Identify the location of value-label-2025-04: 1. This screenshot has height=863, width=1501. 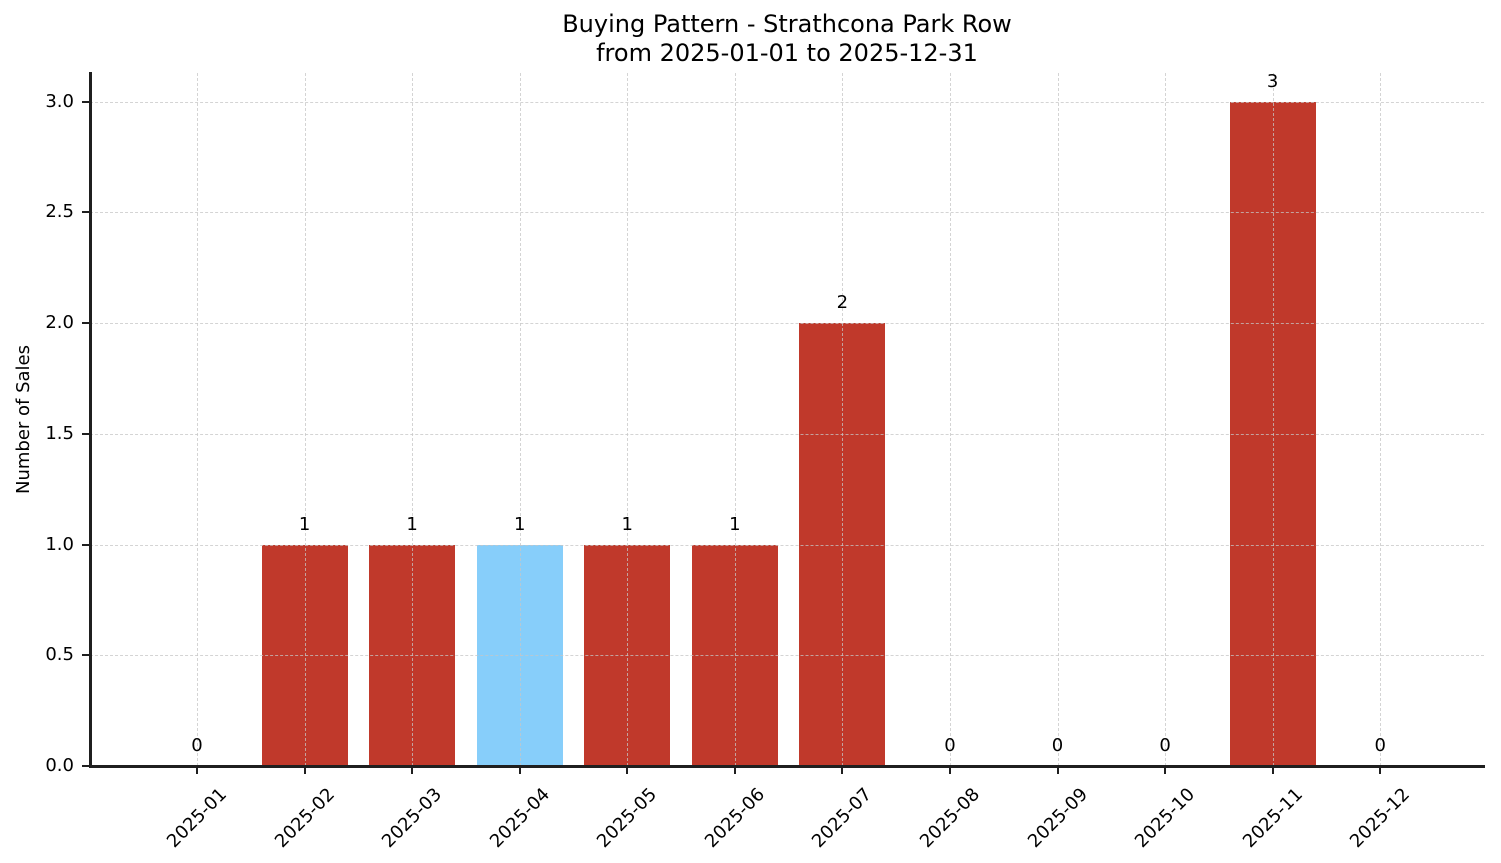
(519, 524).